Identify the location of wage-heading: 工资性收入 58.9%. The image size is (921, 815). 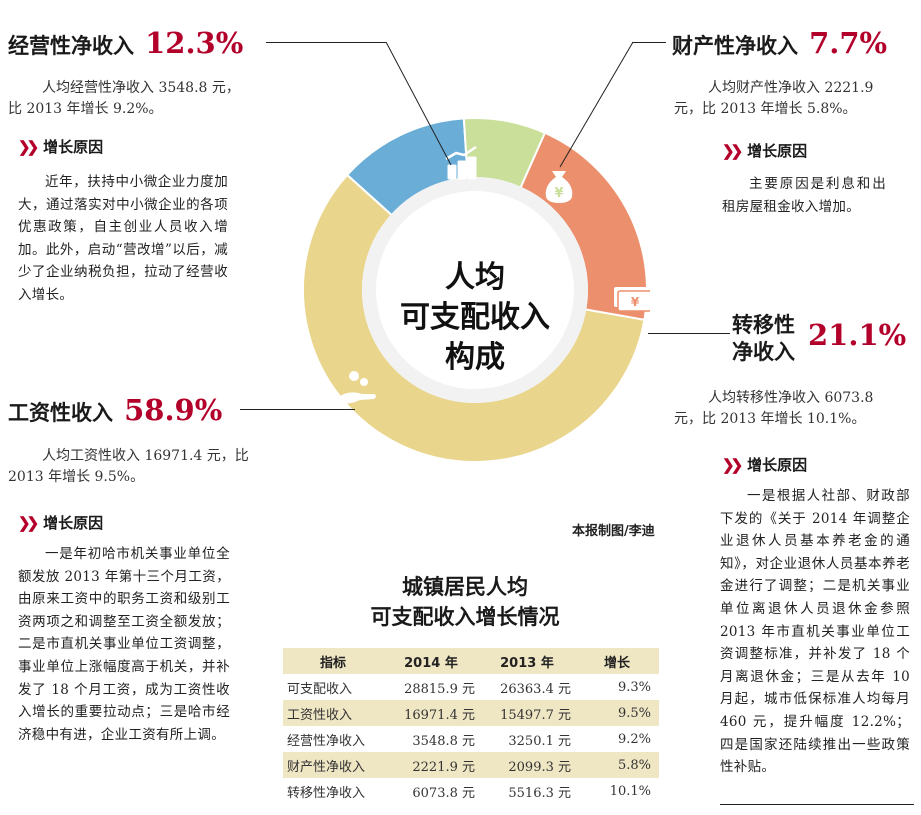
(115, 410).